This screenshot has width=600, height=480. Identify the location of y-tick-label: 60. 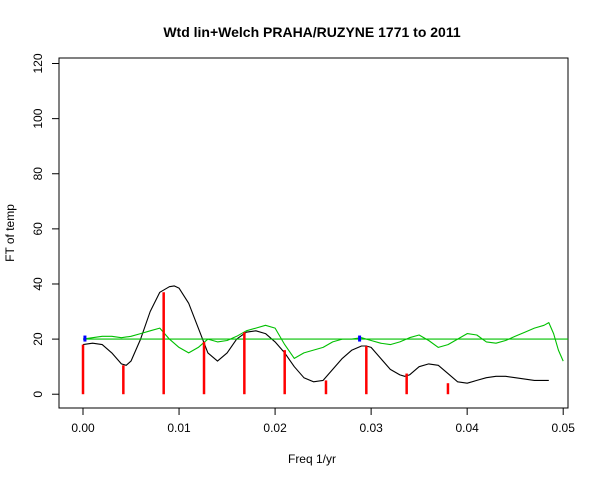
(38, 229).